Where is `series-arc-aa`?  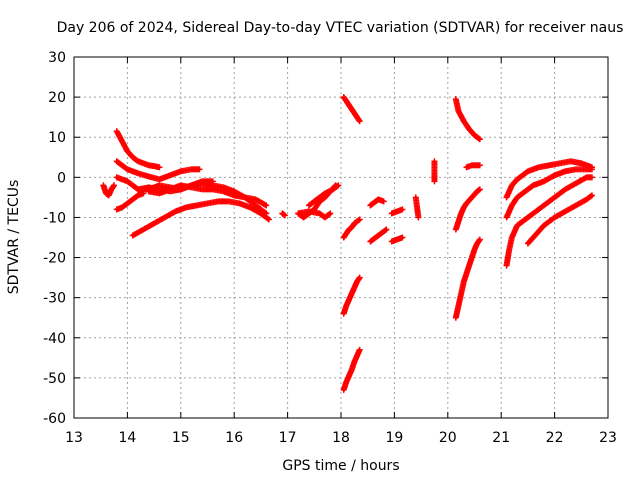
series-arc-aa is located at coordinates (549, 179).